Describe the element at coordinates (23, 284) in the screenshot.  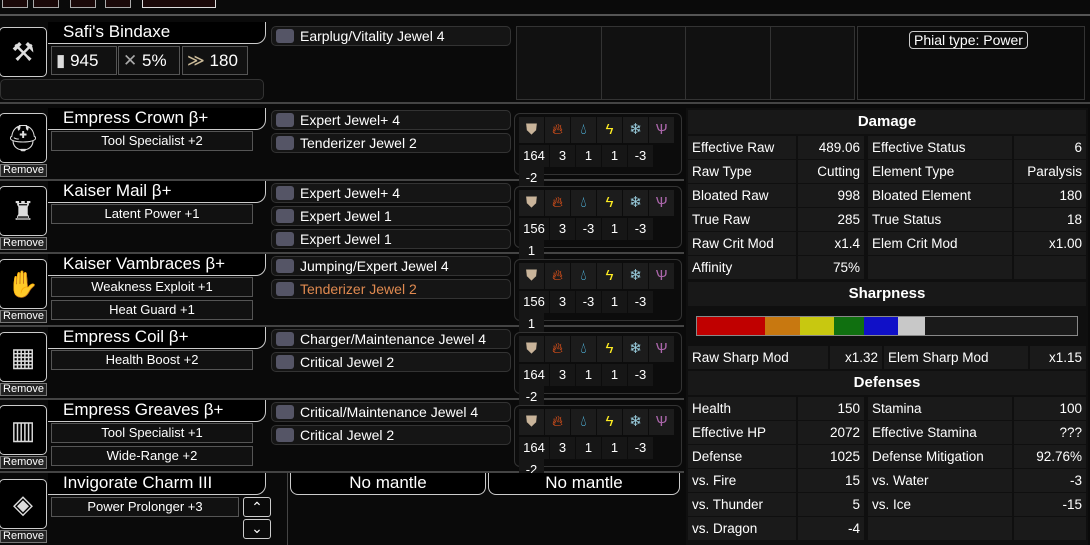
I see `gauntlet-icon: ✋` at that location.